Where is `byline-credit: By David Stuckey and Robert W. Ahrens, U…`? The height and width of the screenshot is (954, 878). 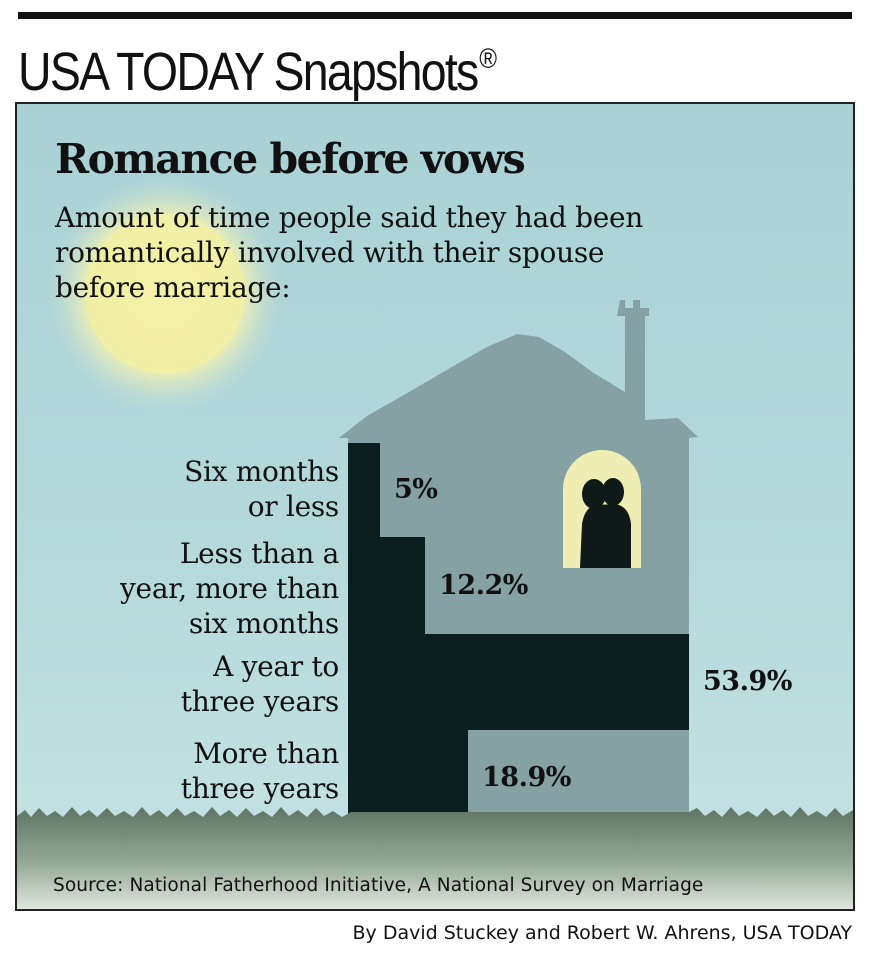 byline-credit: By David Stuckey and Robert W. Ahrens, U… is located at coordinates (602, 933).